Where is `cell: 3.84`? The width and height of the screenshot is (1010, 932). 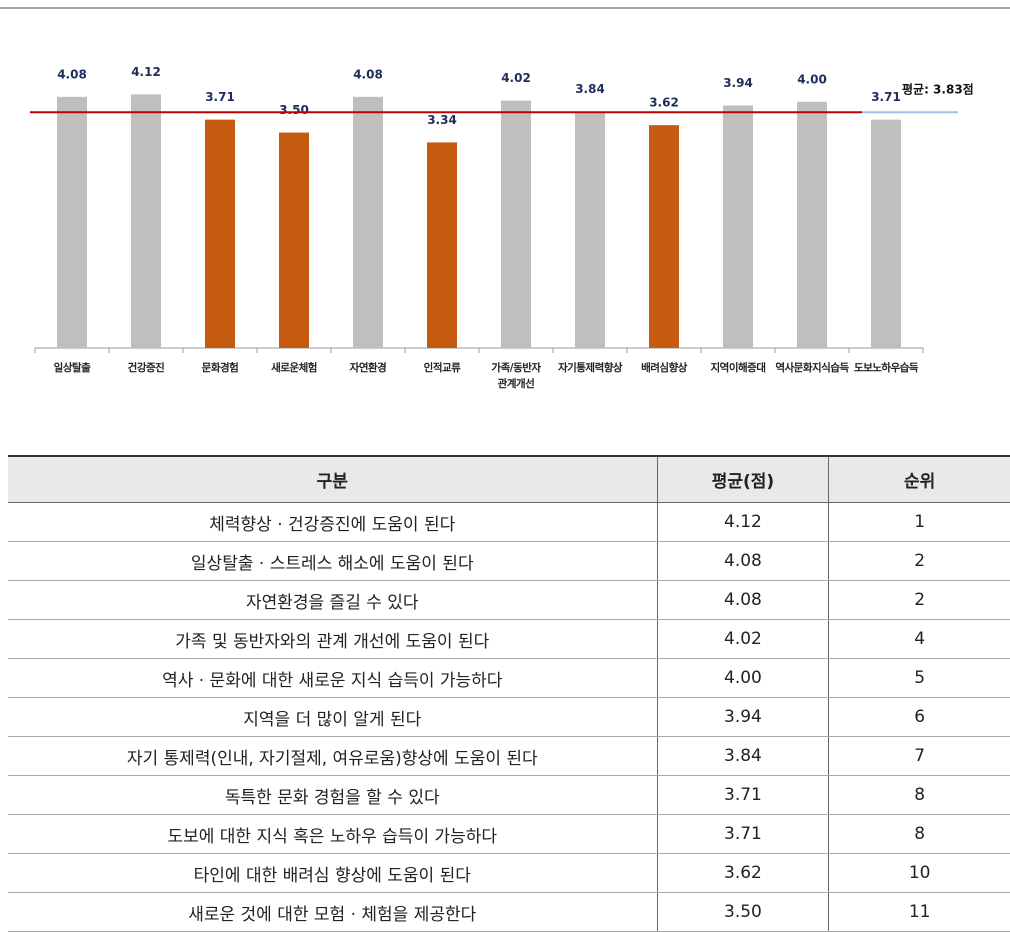 cell: 3.84 is located at coordinates (742, 756).